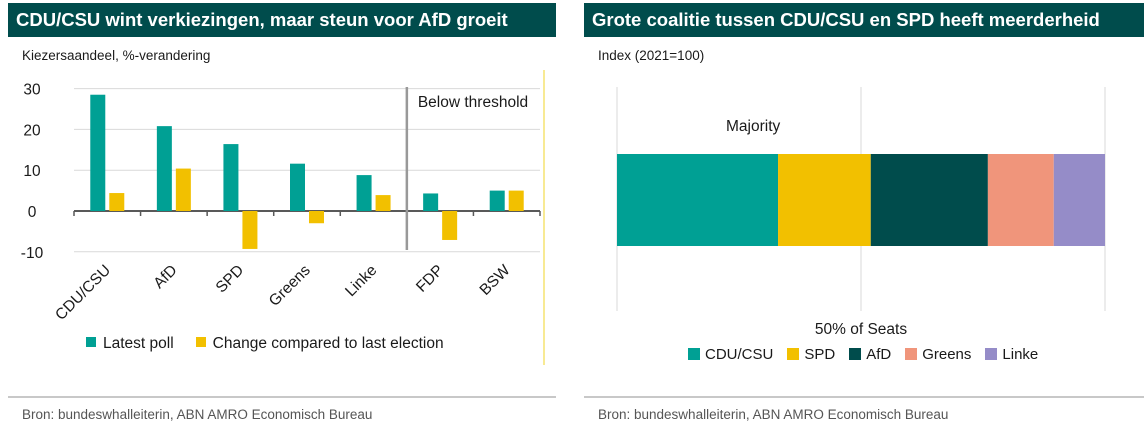 The height and width of the screenshot is (428, 1145). I want to click on legend-label: Linke, so click(1020, 354).